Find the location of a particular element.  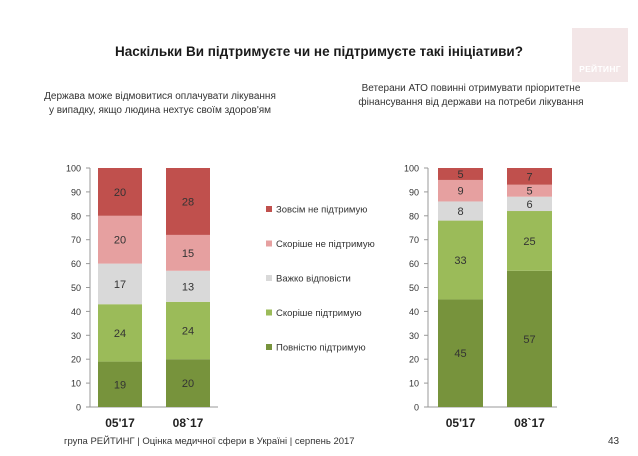

bar-data-label: 45 is located at coordinates (460, 354).